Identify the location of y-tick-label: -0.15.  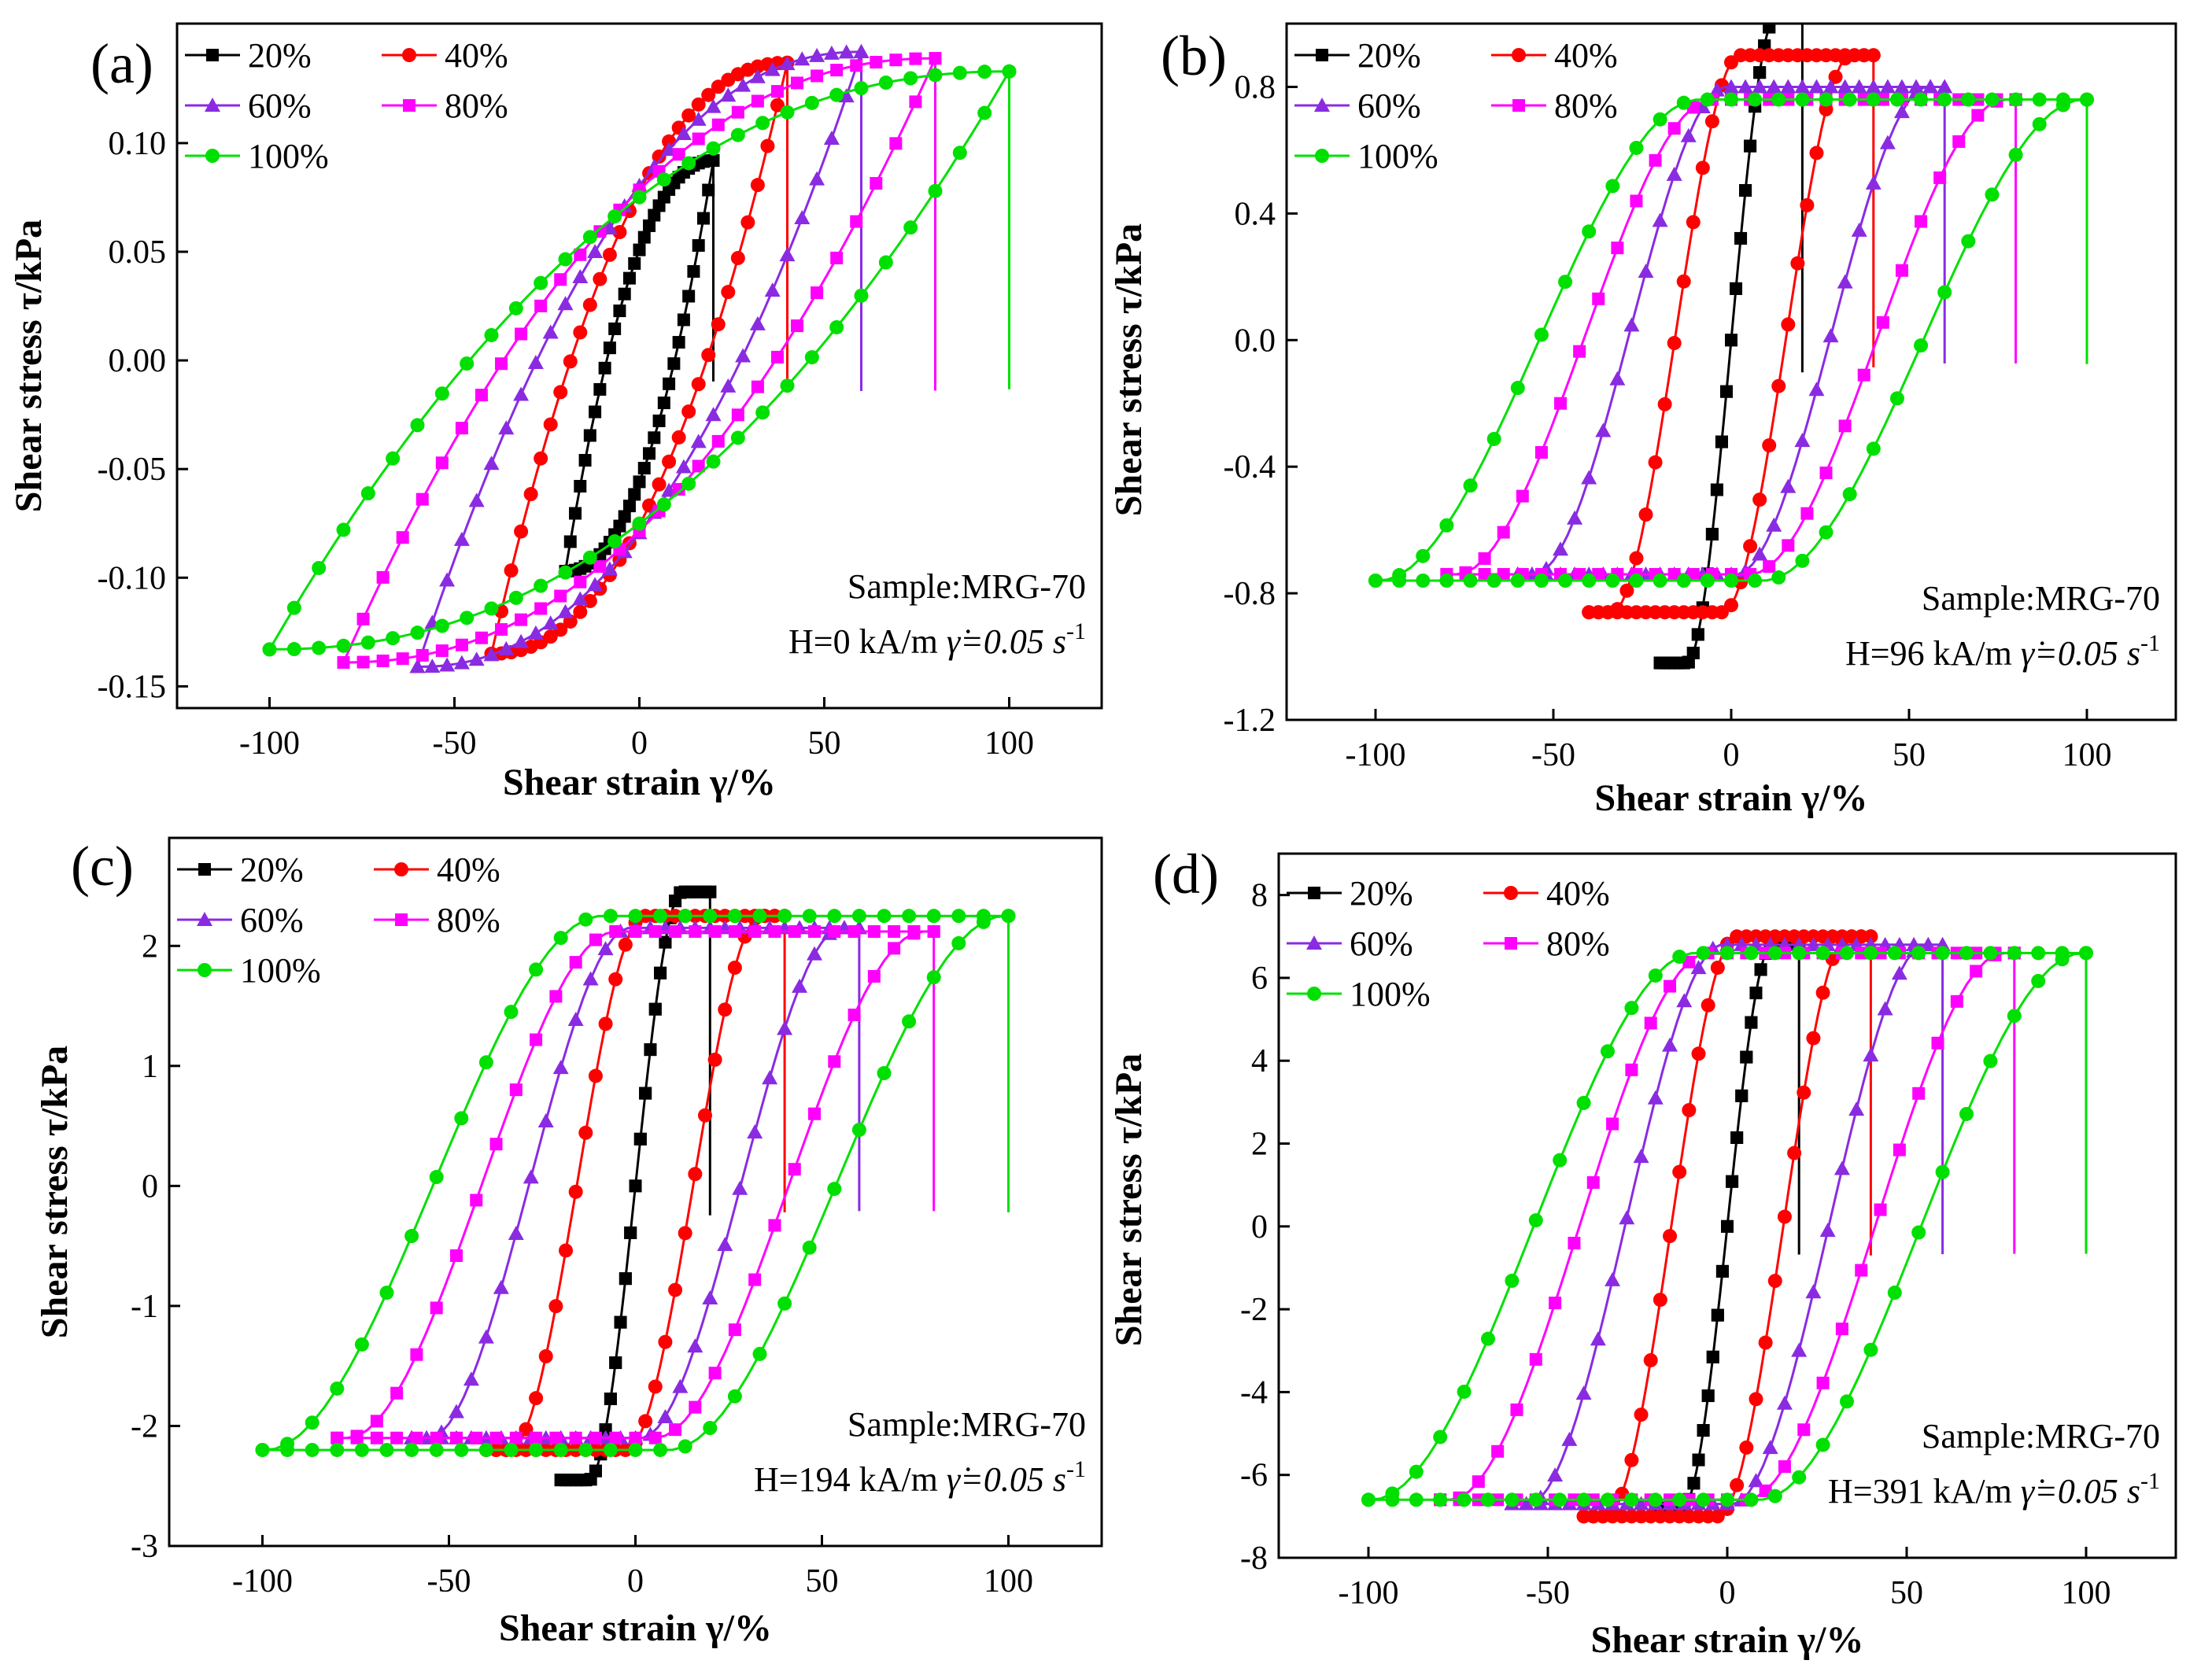
(132, 687).